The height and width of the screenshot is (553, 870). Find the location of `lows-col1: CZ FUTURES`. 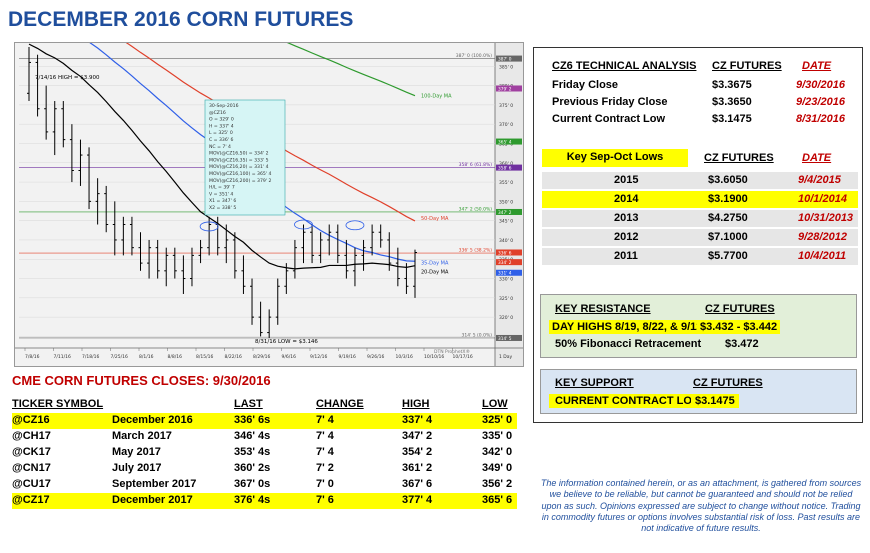

lows-col1: CZ FUTURES is located at coordinates (739, 158).